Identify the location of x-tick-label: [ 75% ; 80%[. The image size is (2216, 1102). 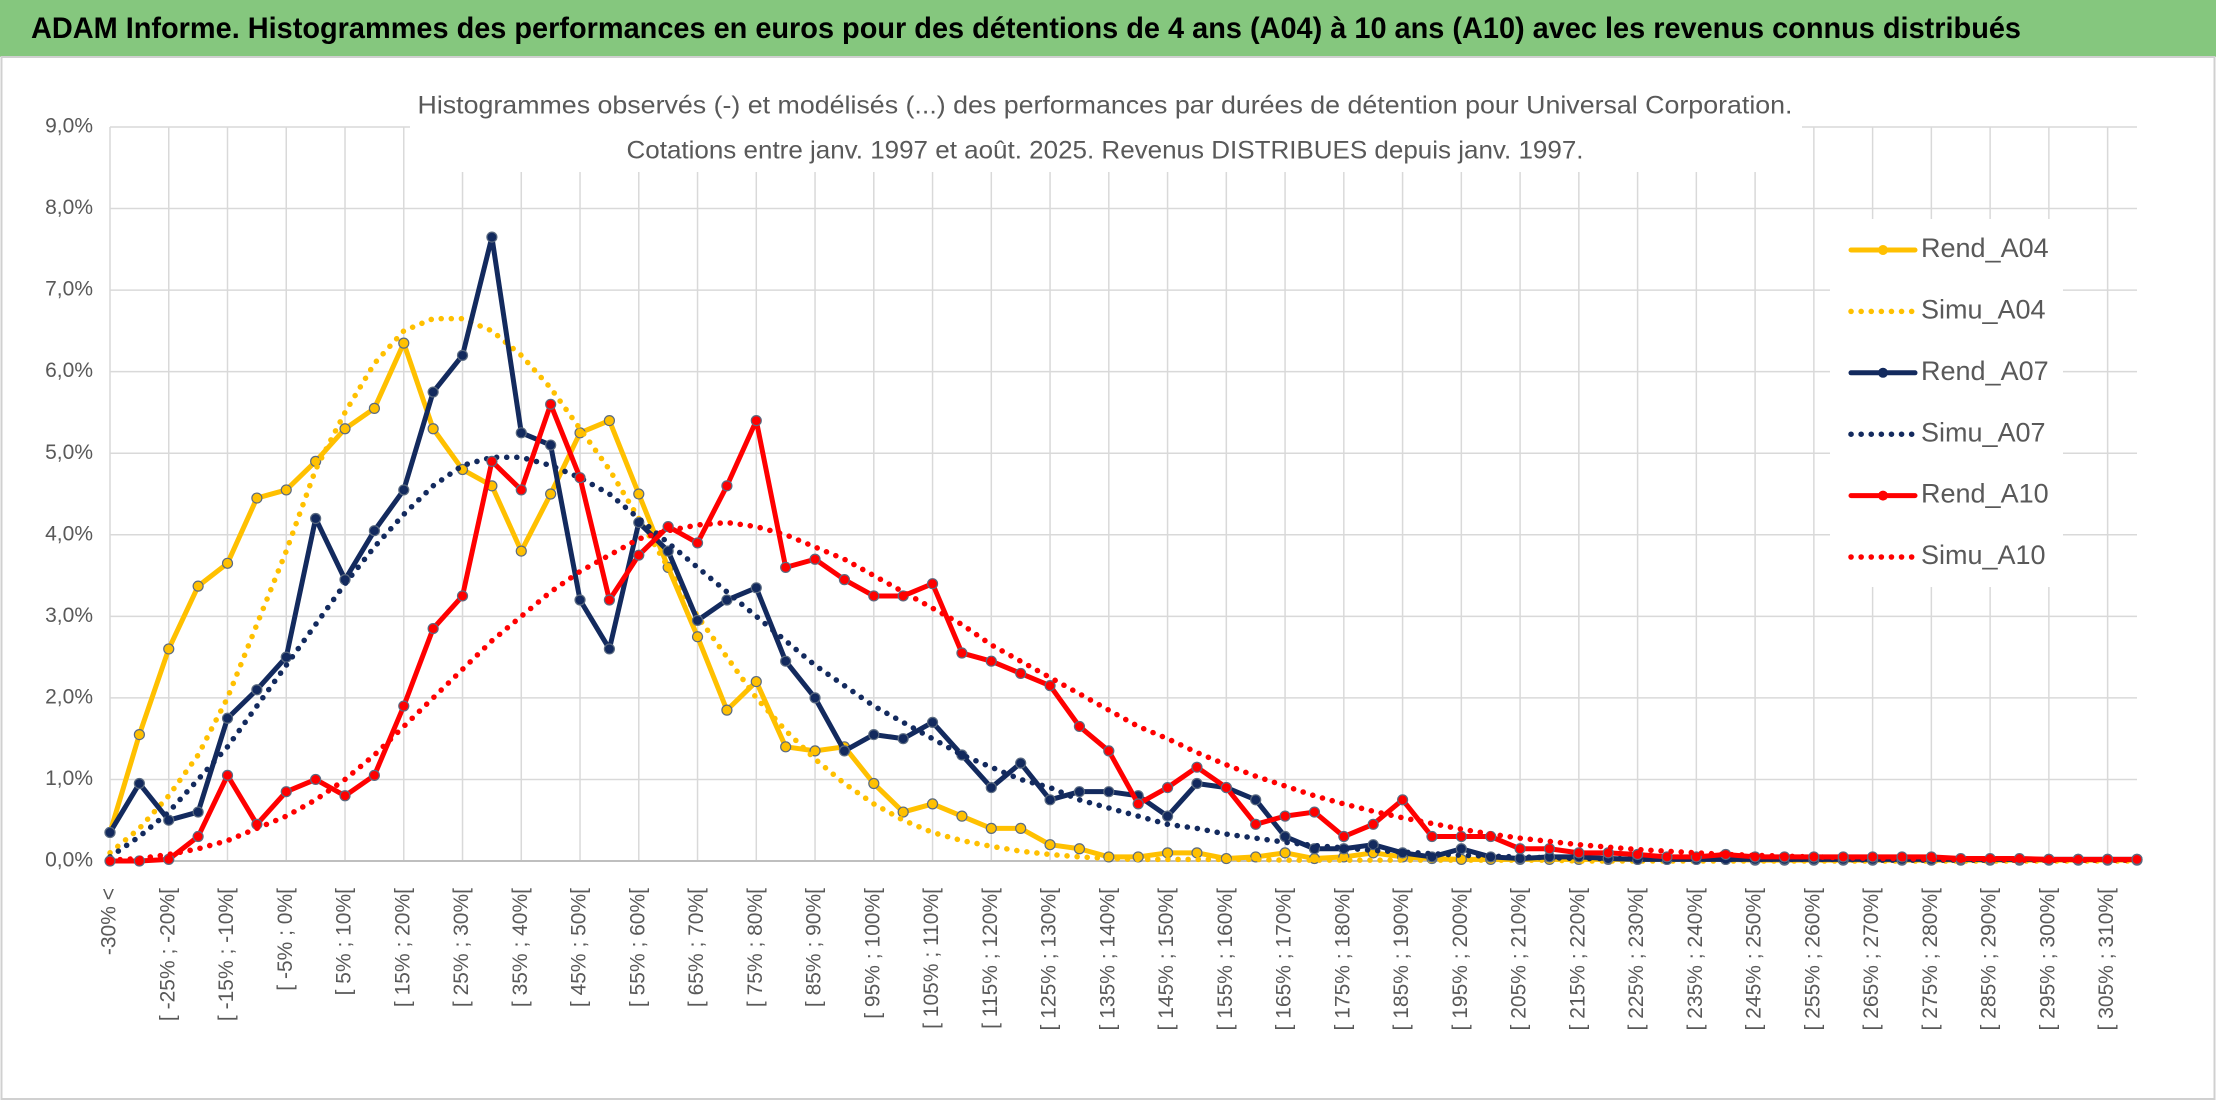
(755, 947).